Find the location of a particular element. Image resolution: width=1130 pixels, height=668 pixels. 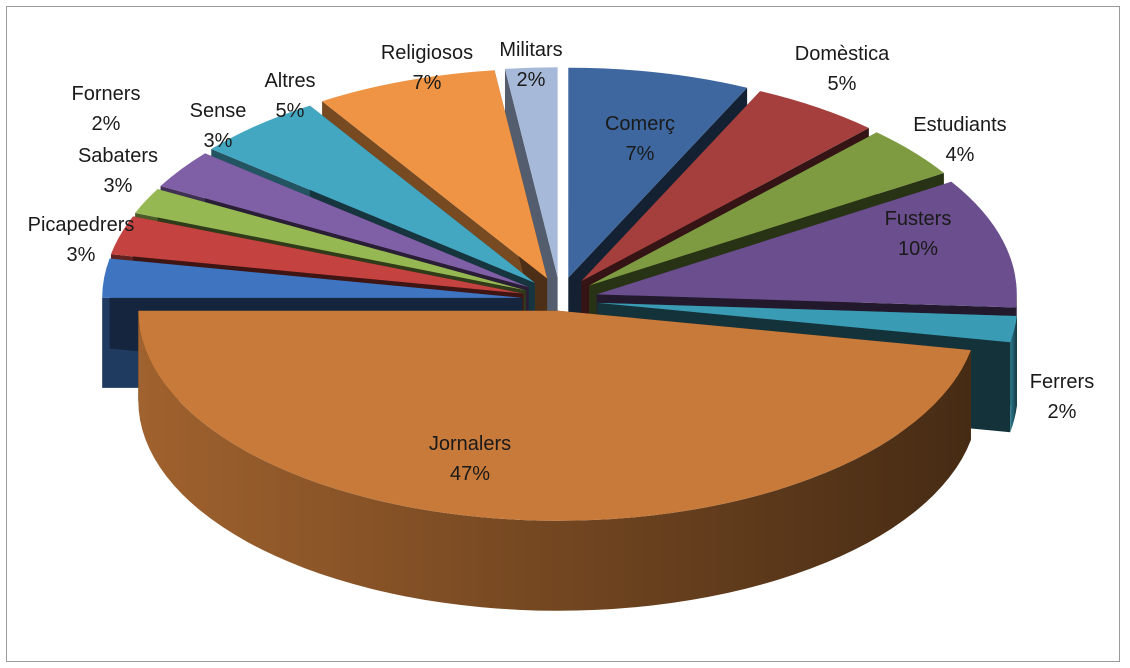

slice-rim is located at coordinates (1013, 374).